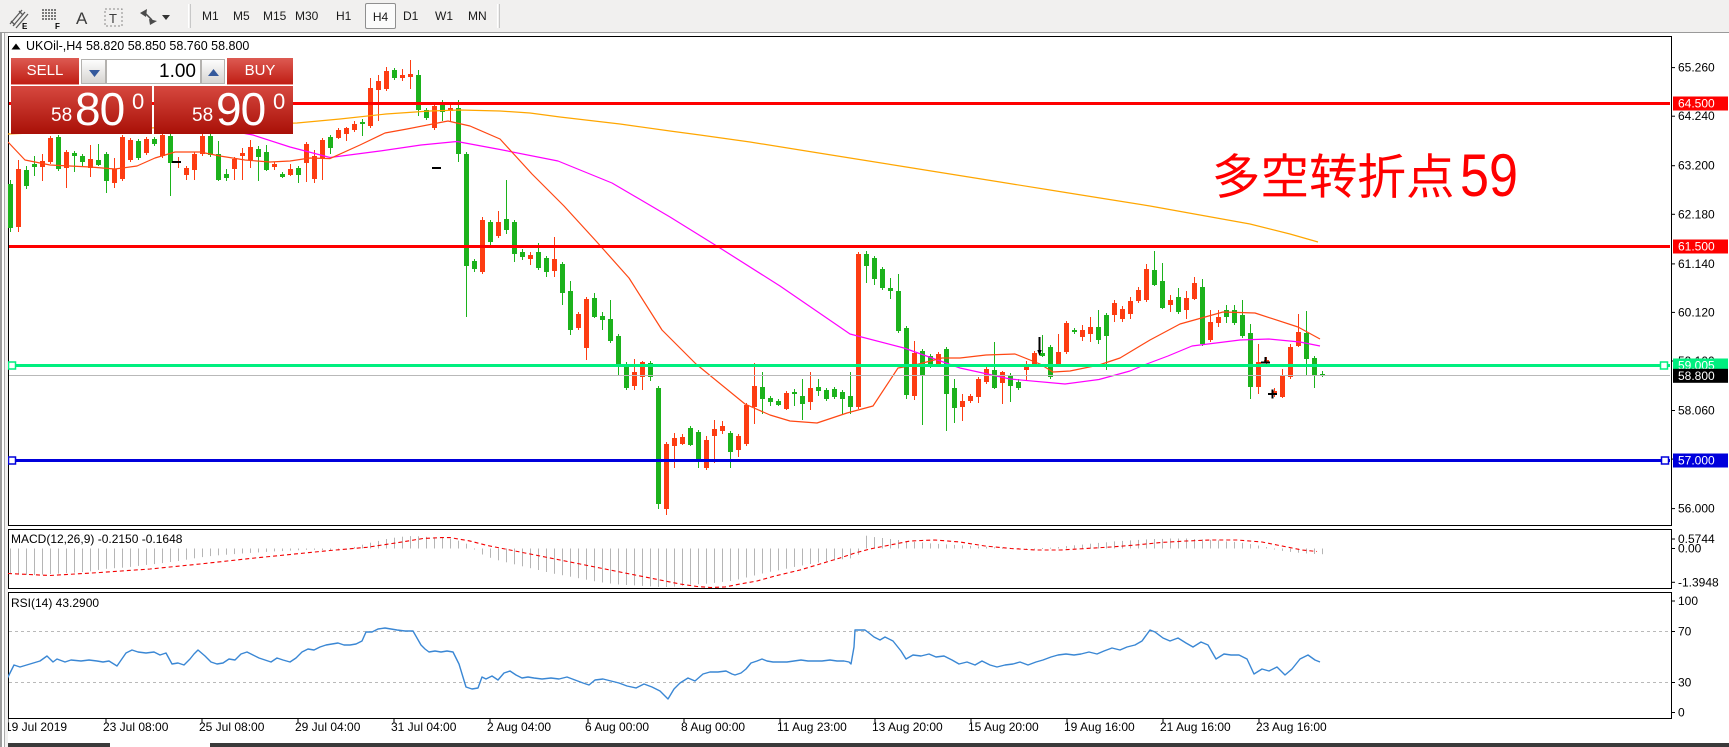  I want to click on svg-text: -1.3948, so click(1698, 582).